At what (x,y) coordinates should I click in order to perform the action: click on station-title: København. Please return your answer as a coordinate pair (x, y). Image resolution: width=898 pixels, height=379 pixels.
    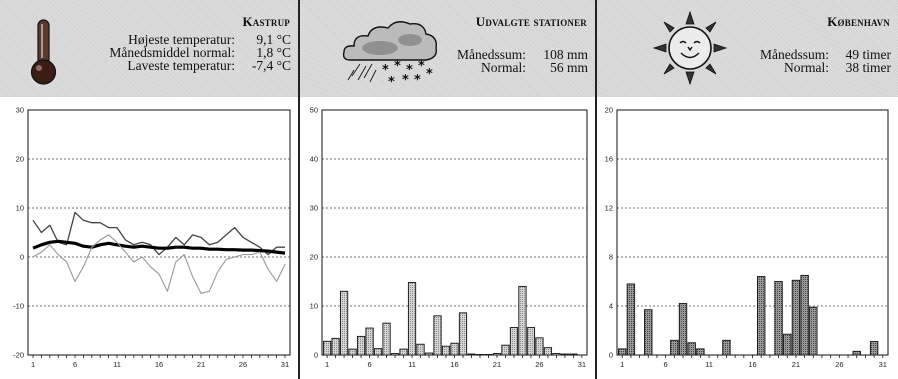
    Looking at the image, I should click on (858, 21).